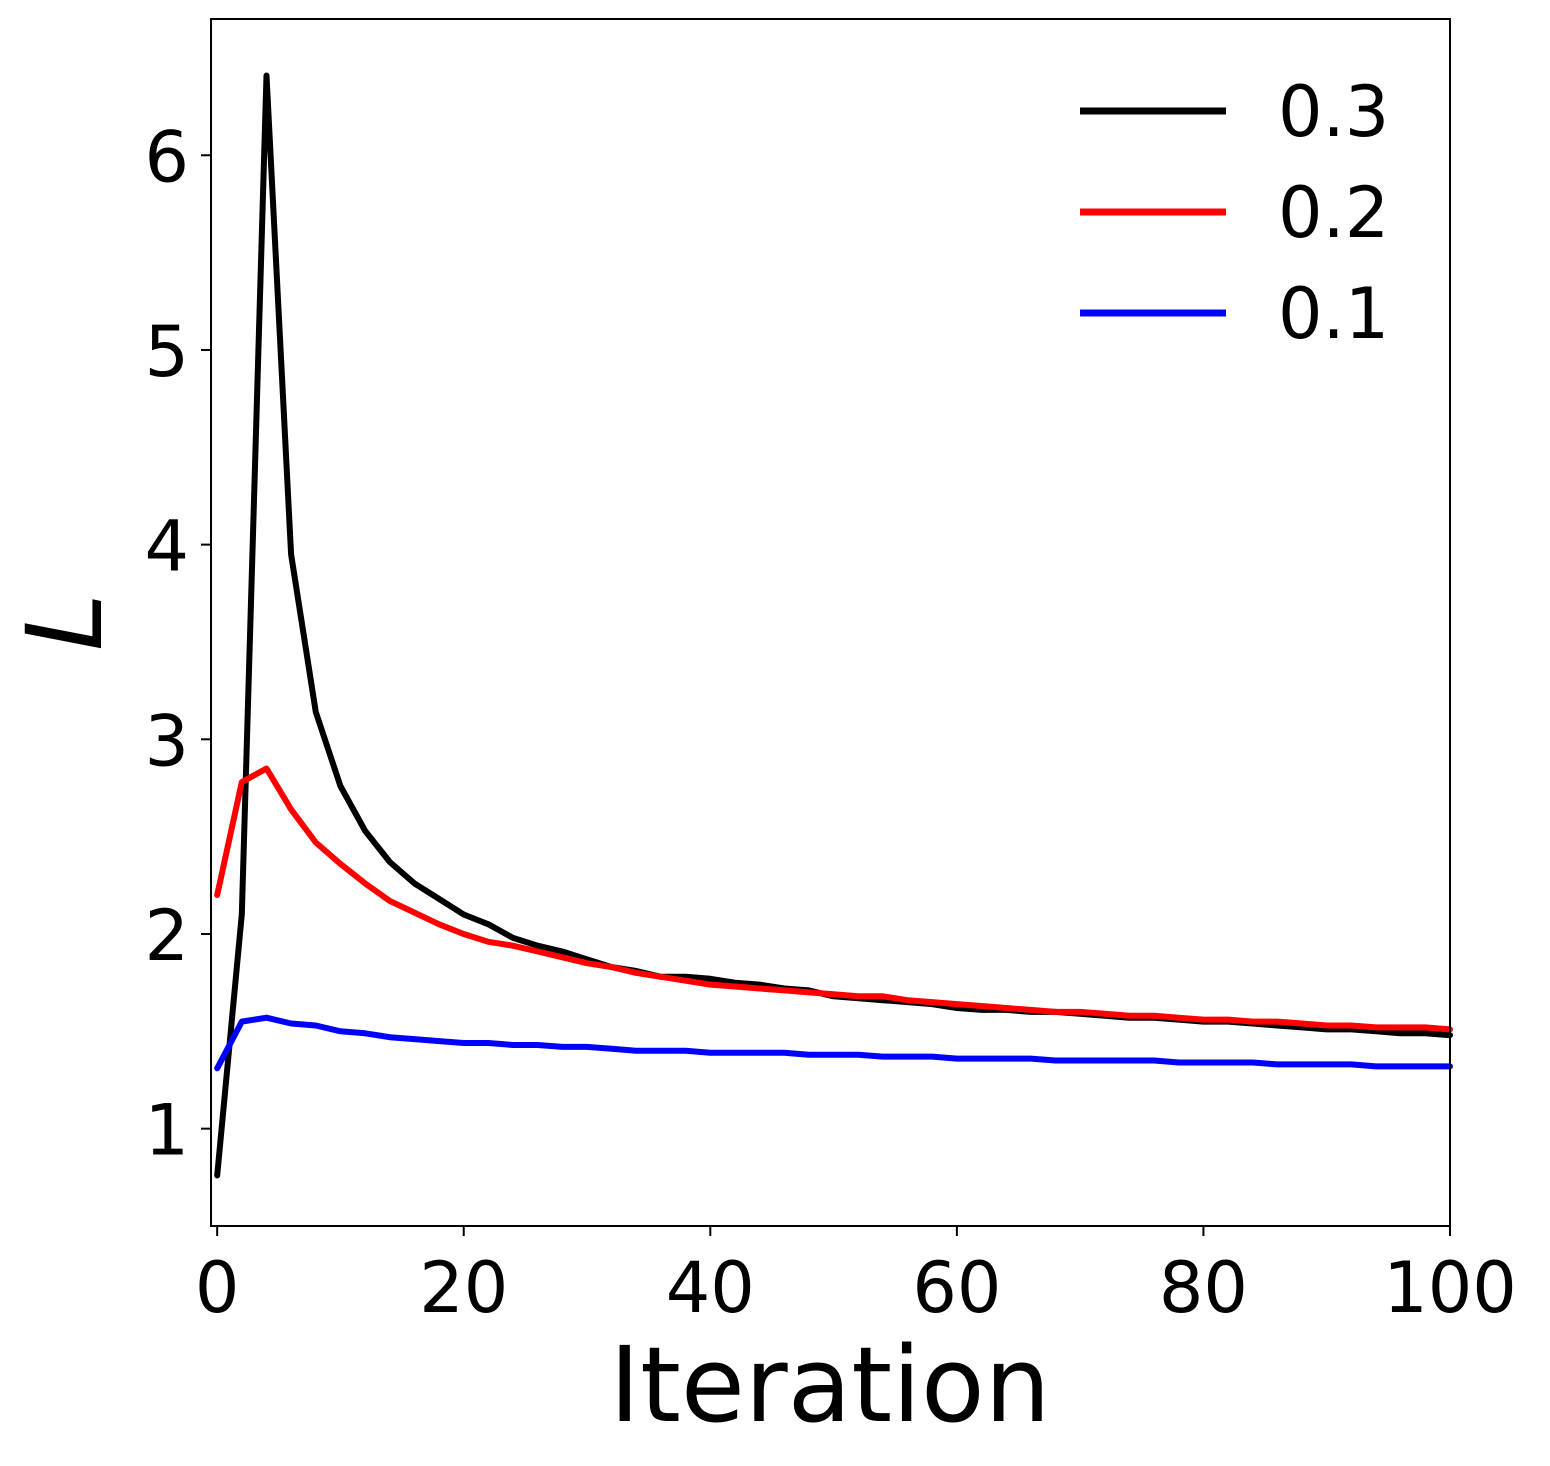 This screenshot has width=1550, height=1466. I want to click on series-line-0.2, so click(833, 899).